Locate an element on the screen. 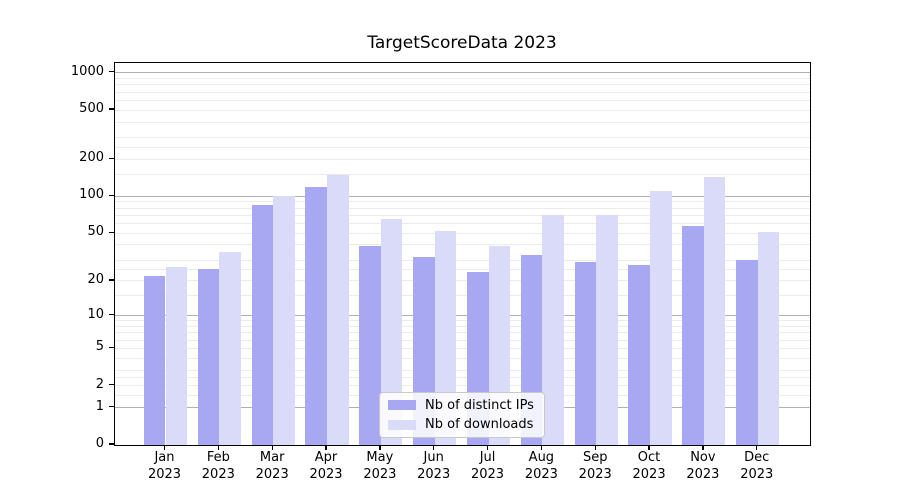 The width and height of the screenshot is (900, 500). x-tick-month: Apr is located at coordinates (326, 457).